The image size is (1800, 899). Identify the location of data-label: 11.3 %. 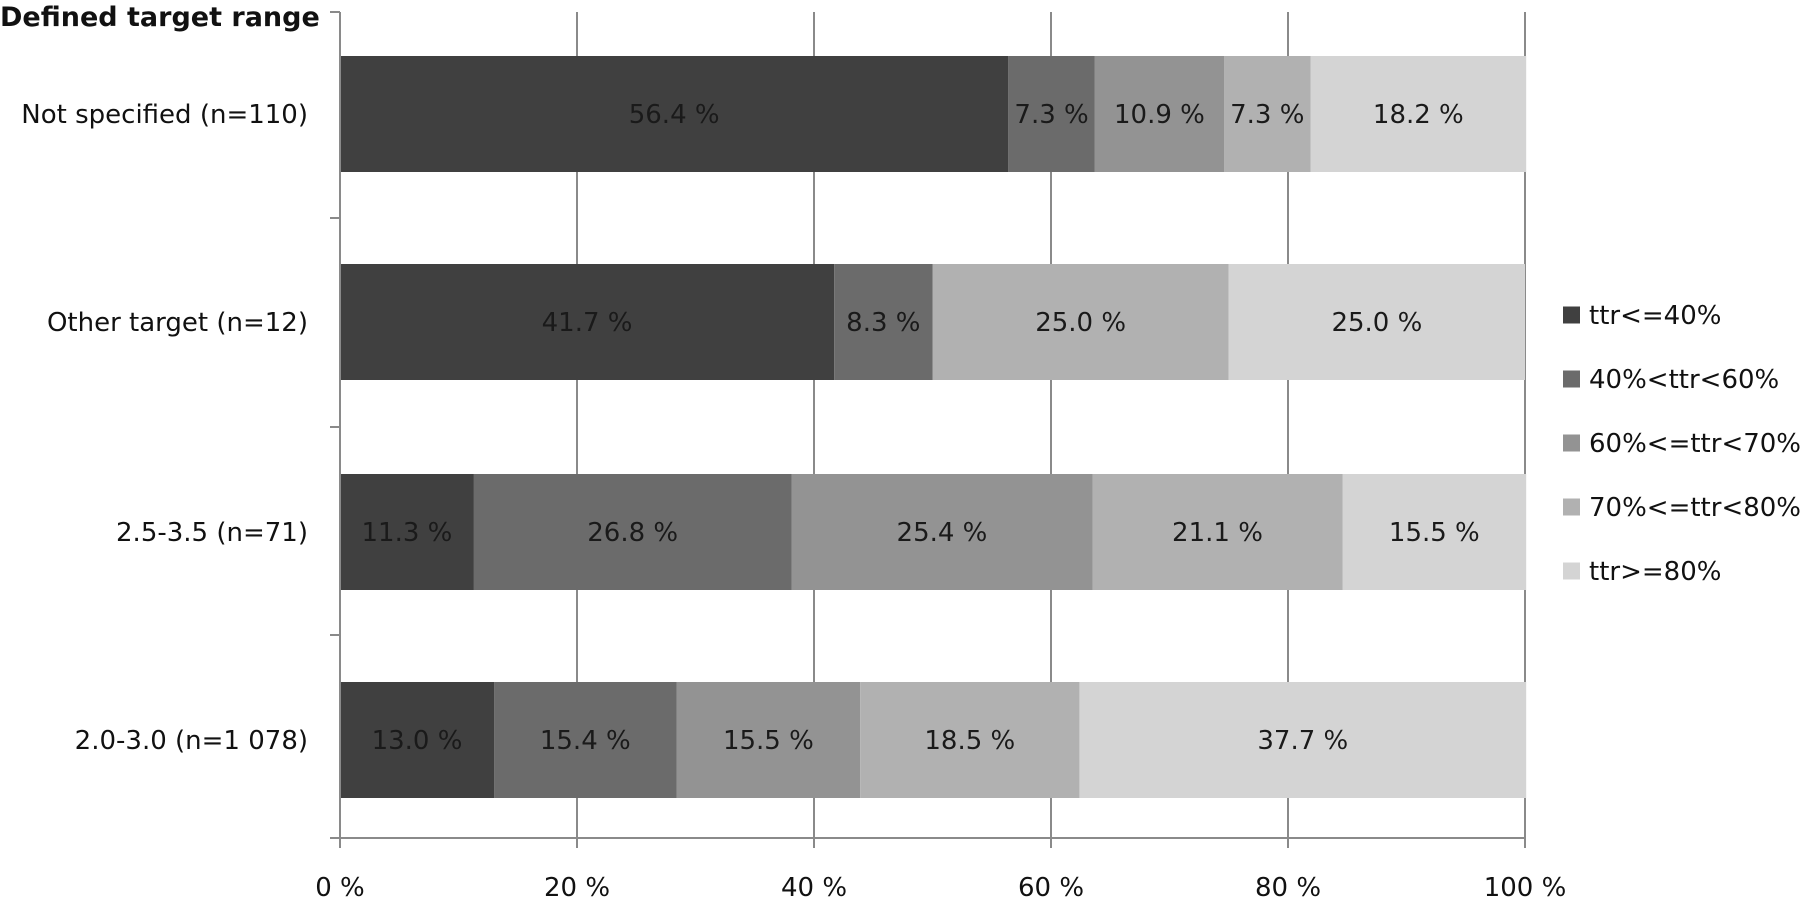
(407, 533).